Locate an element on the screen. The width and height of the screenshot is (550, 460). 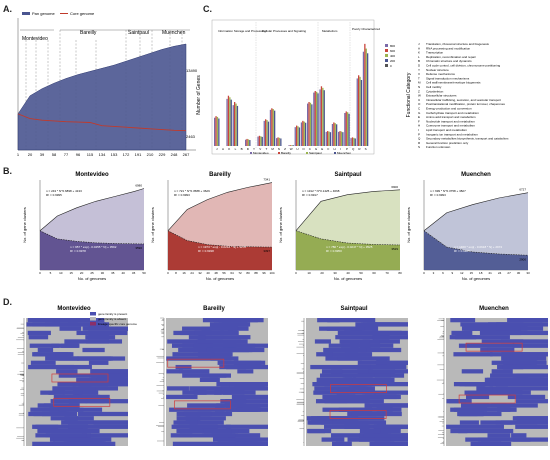
group-metabolism: Metabolism is located at coordinates (330, 31).